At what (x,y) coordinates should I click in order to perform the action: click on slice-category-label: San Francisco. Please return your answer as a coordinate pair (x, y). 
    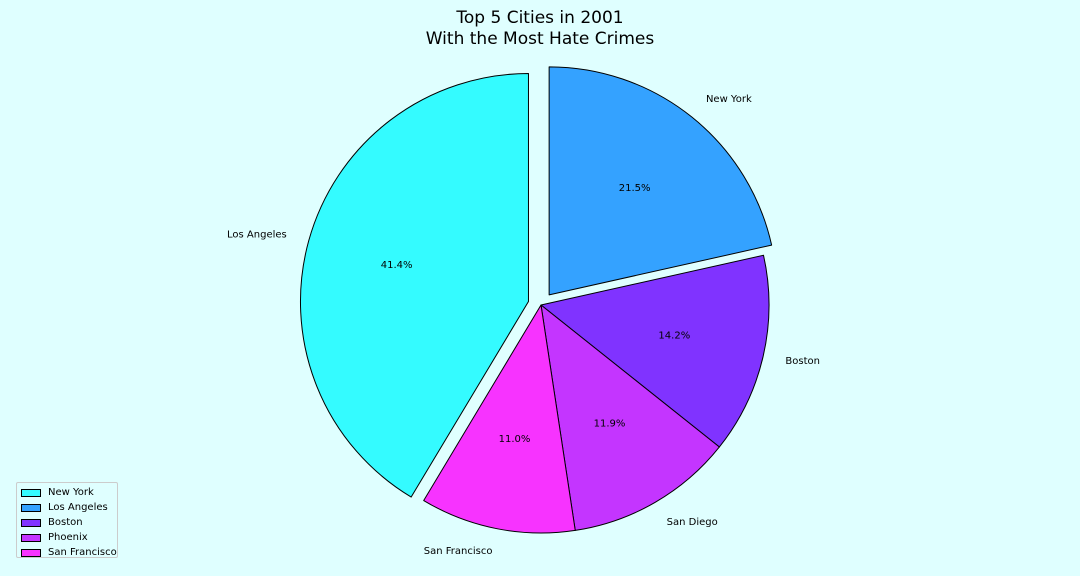
    Looking at the image, I should click on (458, 551).